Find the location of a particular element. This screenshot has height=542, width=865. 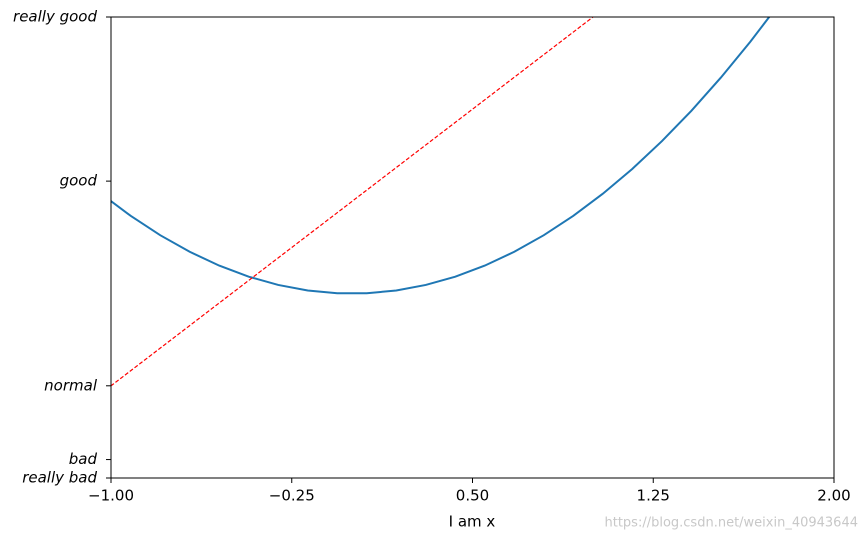

x-tick-label: 1.25 is located at coordinates (653, 496).